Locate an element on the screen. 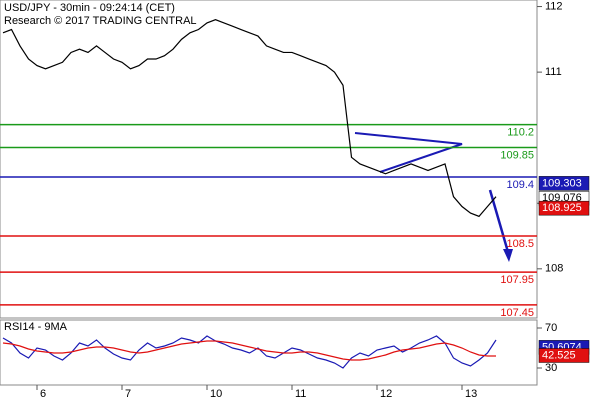 The height and width of the screenshot is (400, 590). level-label: 109.85 is located at coordinates (517, 155).